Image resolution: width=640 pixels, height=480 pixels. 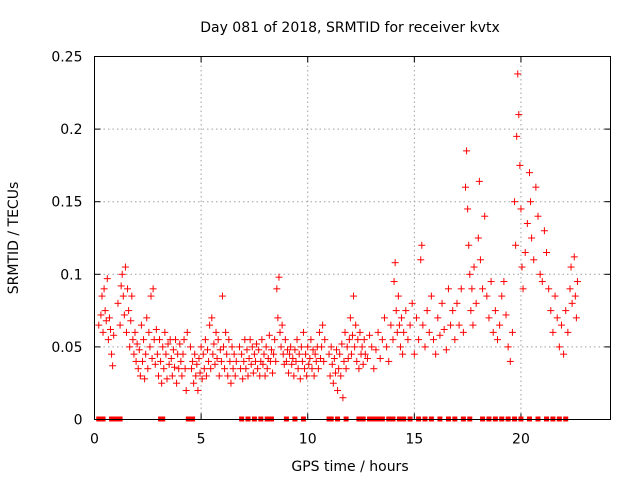 I want to click on y-tick-label: 0.25, so click(x=66, y=58).